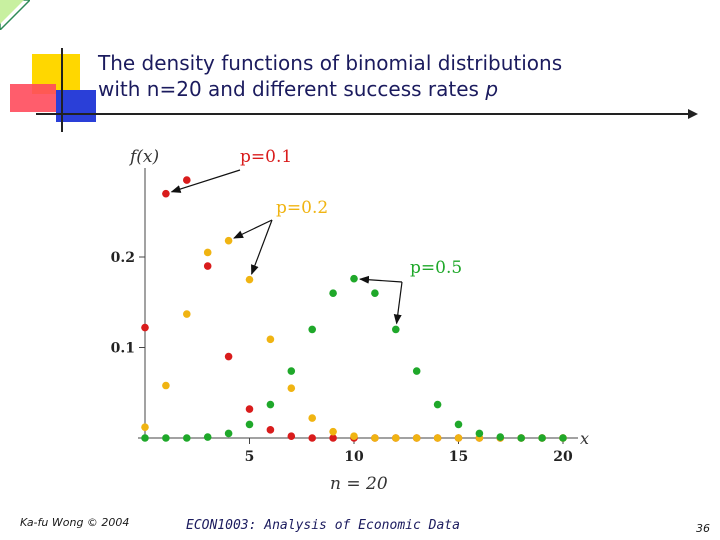  I want to click on x-axis-label: x, so click(584, 438).